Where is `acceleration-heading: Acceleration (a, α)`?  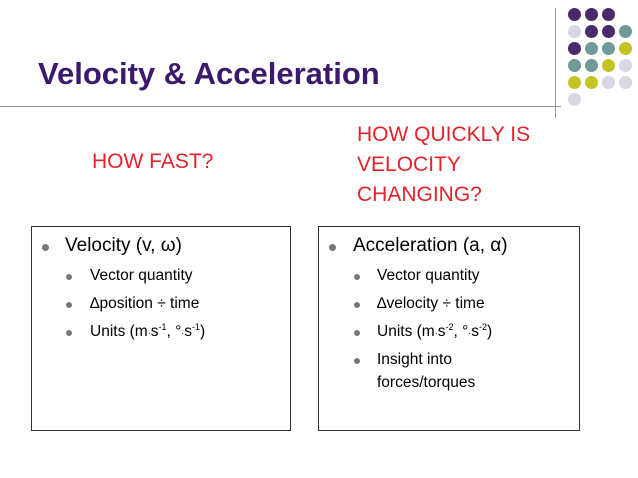 acceleration-heading: Acceleration (a, α) is located at coordinates (430, 245).